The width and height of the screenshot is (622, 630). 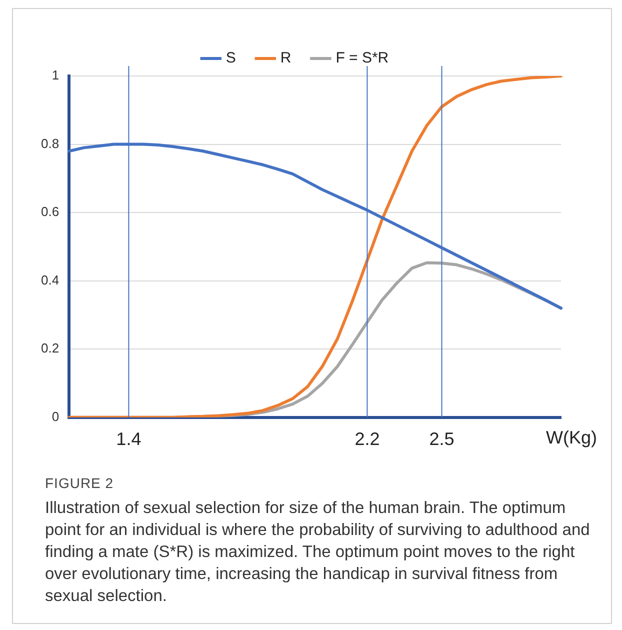 What do you see at coordinates (367, 439) in the screenshot?
I see `x-tick-label: 2.2` at bounding box center [367, 439].